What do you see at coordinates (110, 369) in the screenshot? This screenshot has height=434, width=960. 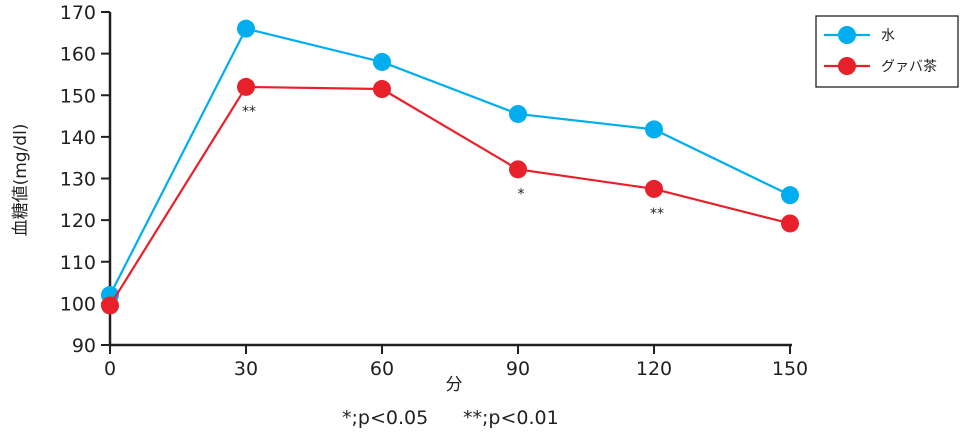 I see `x-tick-label: 0` at bounding box center [110, 369].